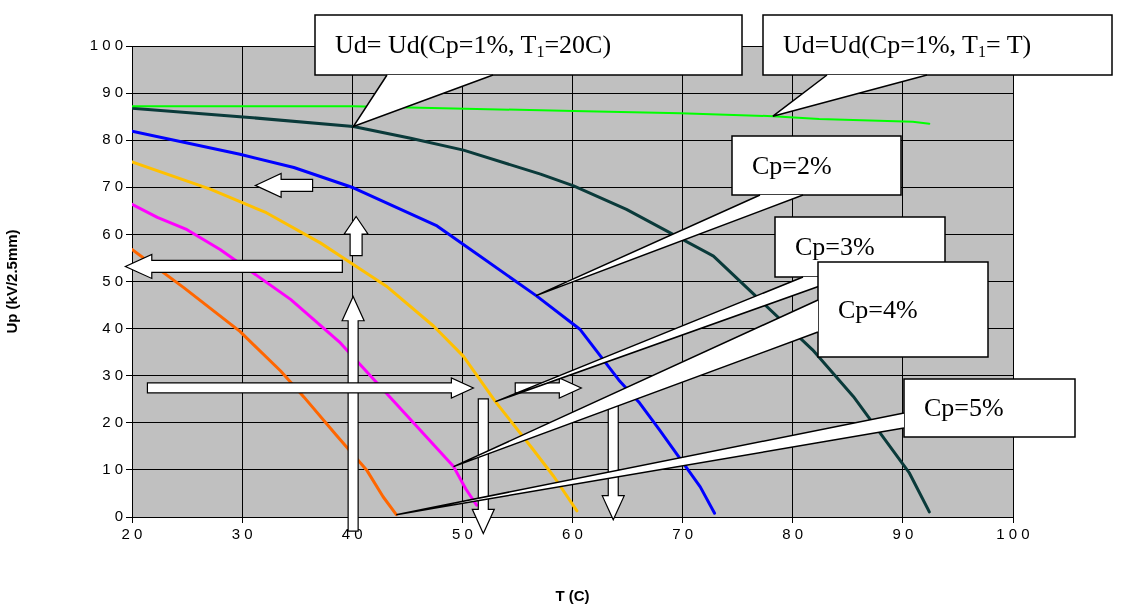 This screenshot has width=1129, height=610. I want to click on x-tick-label: 3 0, so click(242, 534).